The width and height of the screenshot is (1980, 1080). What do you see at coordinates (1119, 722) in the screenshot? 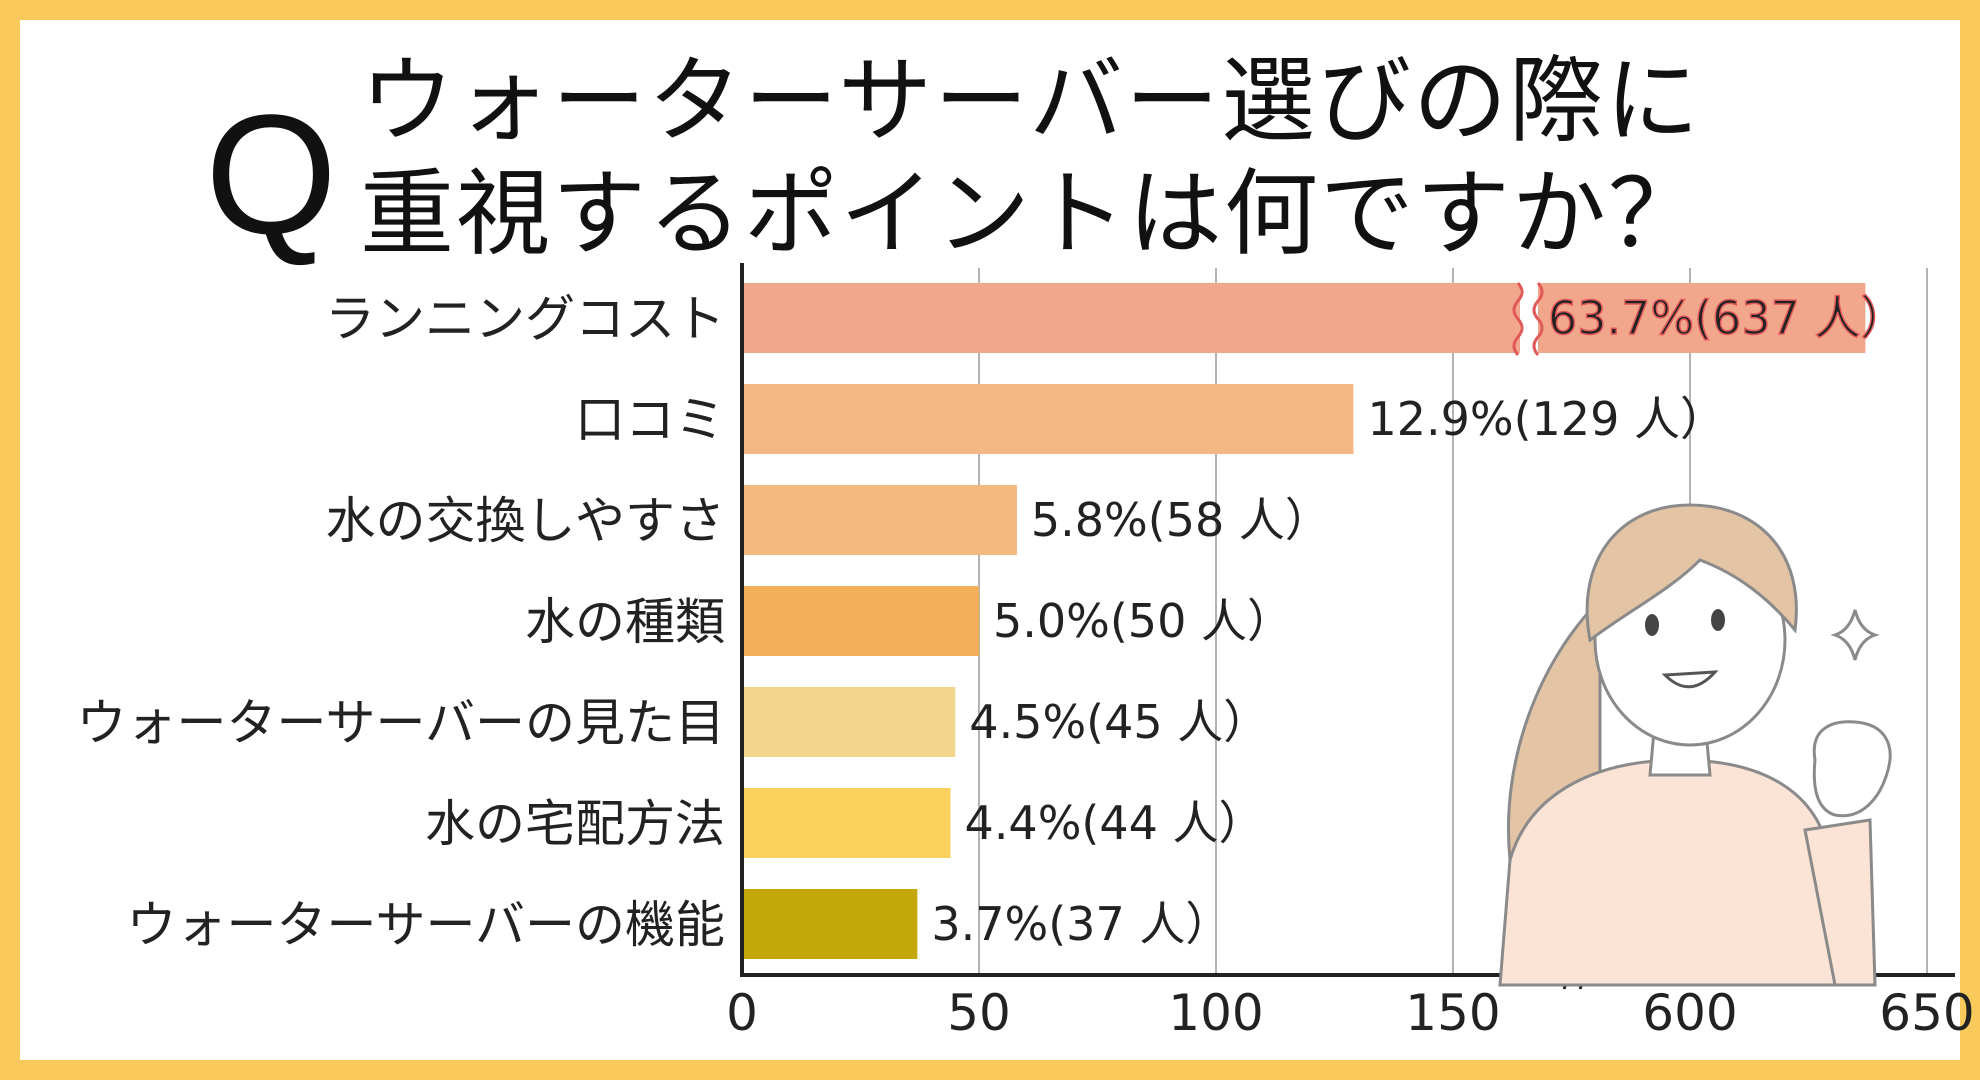
I see `value-label-4: 4.5%(45 人）` at bounding box center [1119, 722].